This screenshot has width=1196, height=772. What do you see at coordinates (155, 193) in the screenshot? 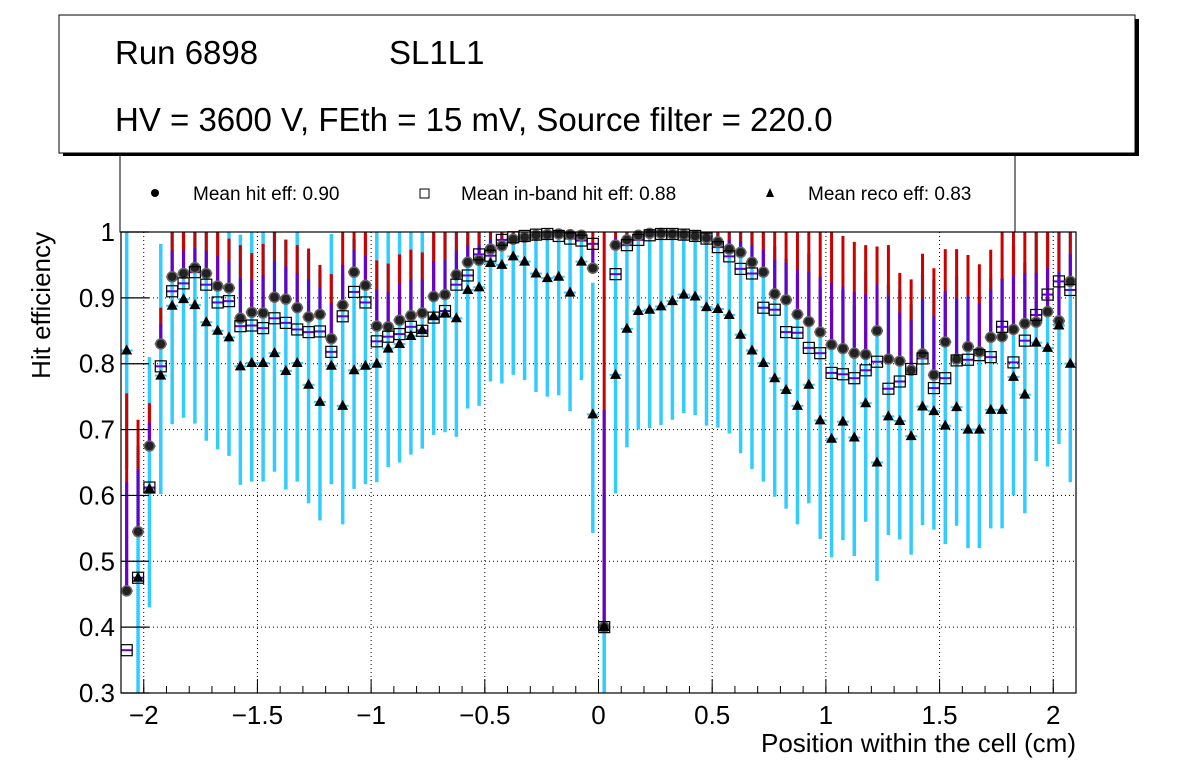
I see `filled-circle-icon` at bounding box center [155, 193].